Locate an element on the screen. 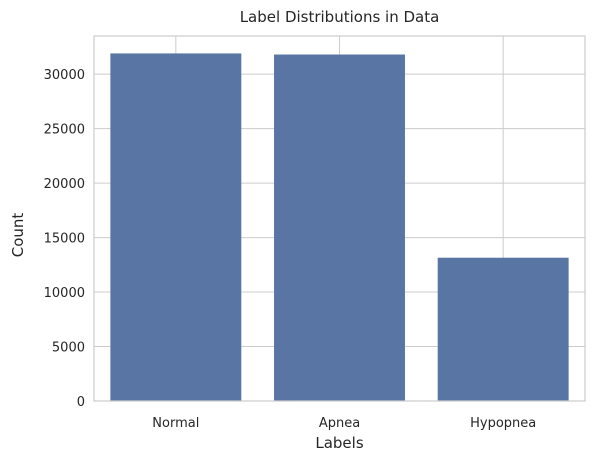  chart-title: Label Distributions in Data is located at coordinates (340, 17).